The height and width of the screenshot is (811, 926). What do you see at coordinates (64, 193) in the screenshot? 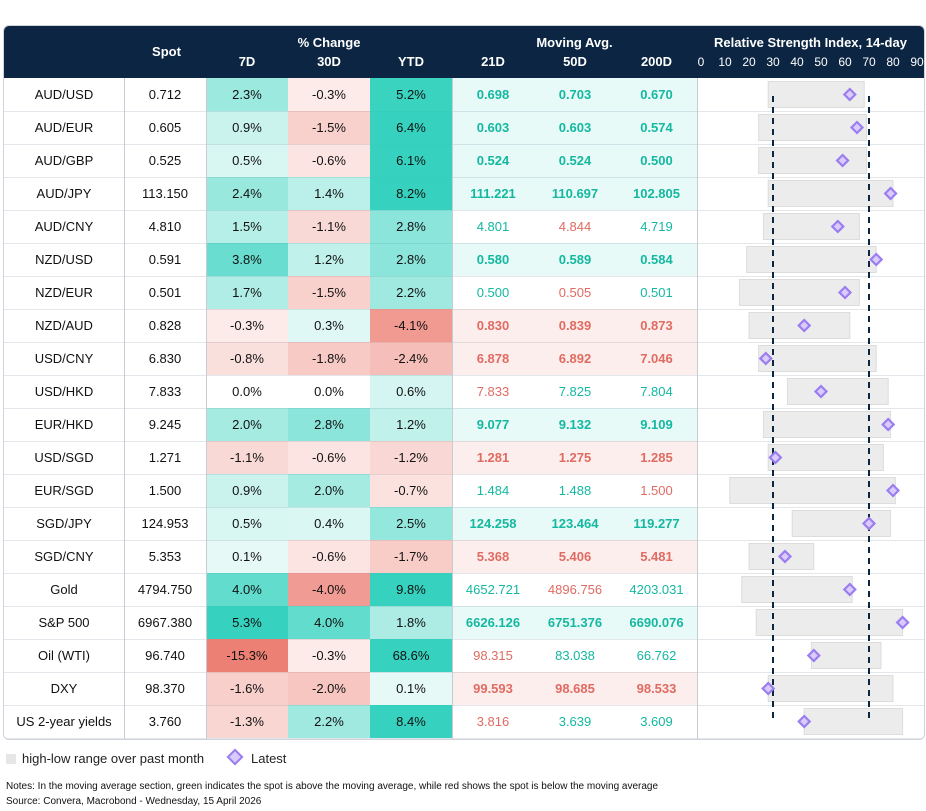
I see `row-label: AUD/JPY` at bounding box center [64, 193].